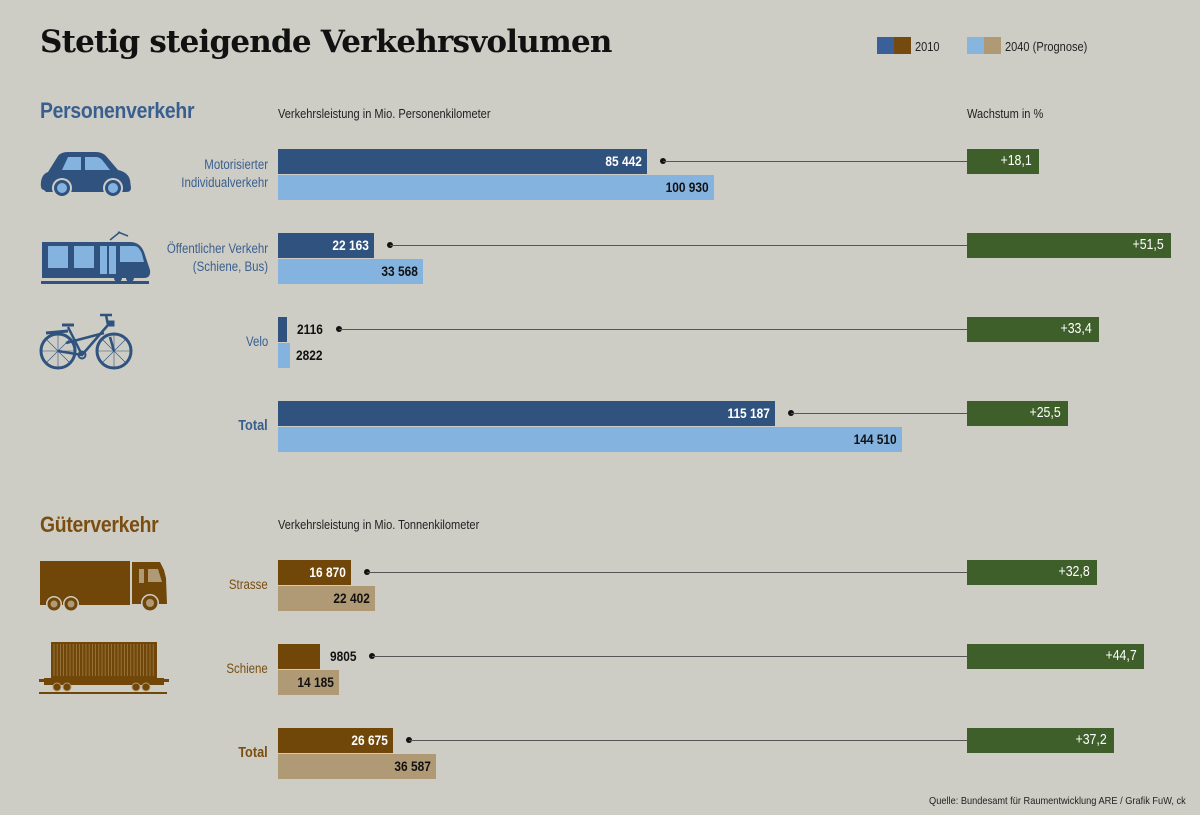 This screenshot has height=815, width=1200. Describe the element at coordinates (369, 740) in the screenshot. I see `value-label-2010-total: 26 675` at that location.